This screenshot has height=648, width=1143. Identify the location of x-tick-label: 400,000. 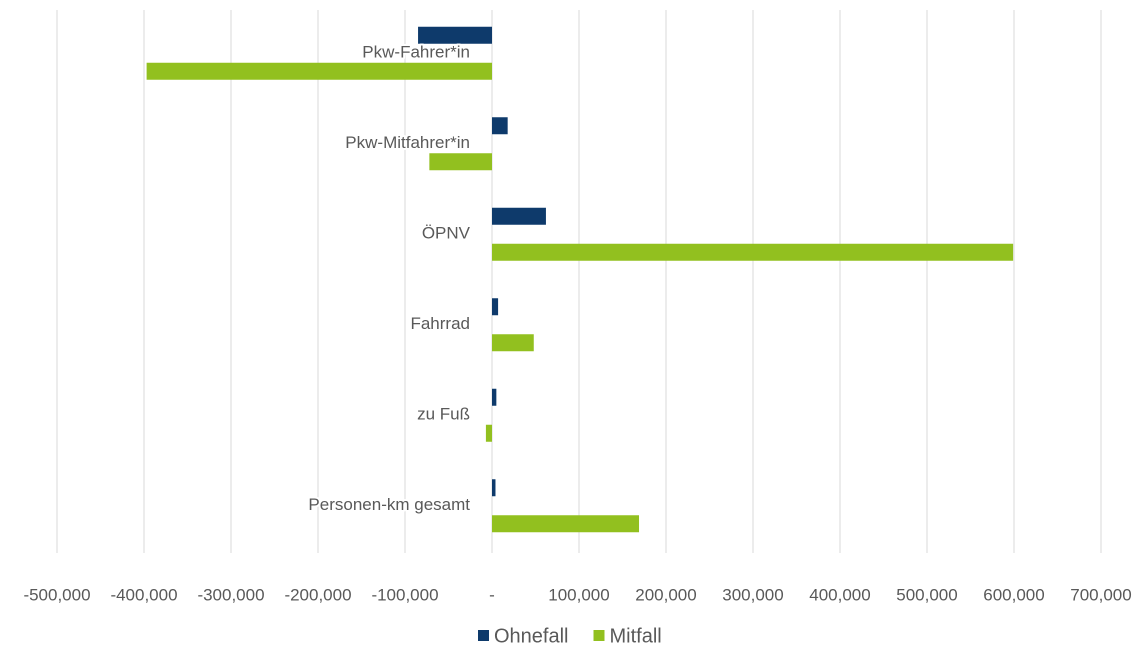
(839, 594).